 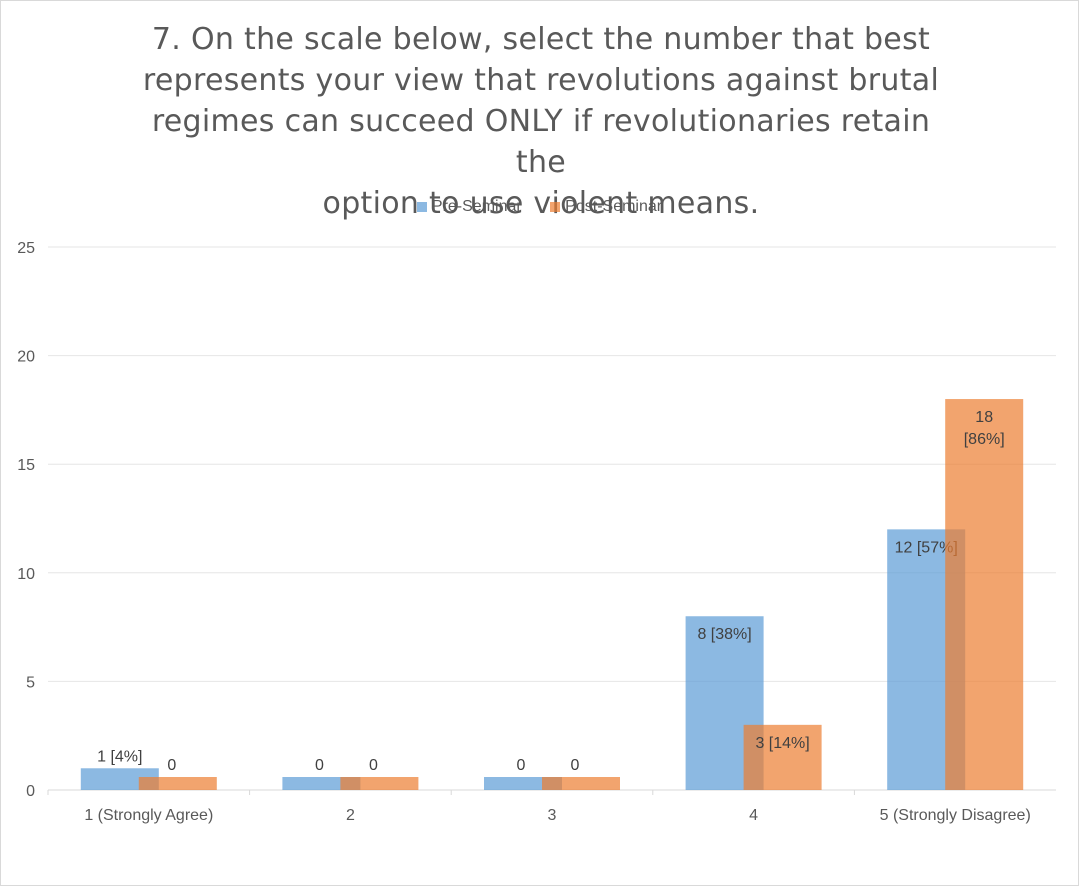 I want to click on legend-swatch-post-seminar, so click(x=555, y=207).